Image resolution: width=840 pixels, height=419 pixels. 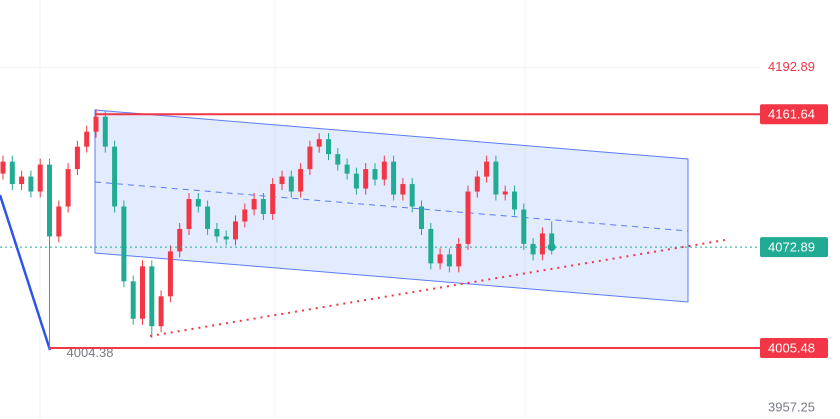 I want to click on trend-line, so click(x=26, y=272).